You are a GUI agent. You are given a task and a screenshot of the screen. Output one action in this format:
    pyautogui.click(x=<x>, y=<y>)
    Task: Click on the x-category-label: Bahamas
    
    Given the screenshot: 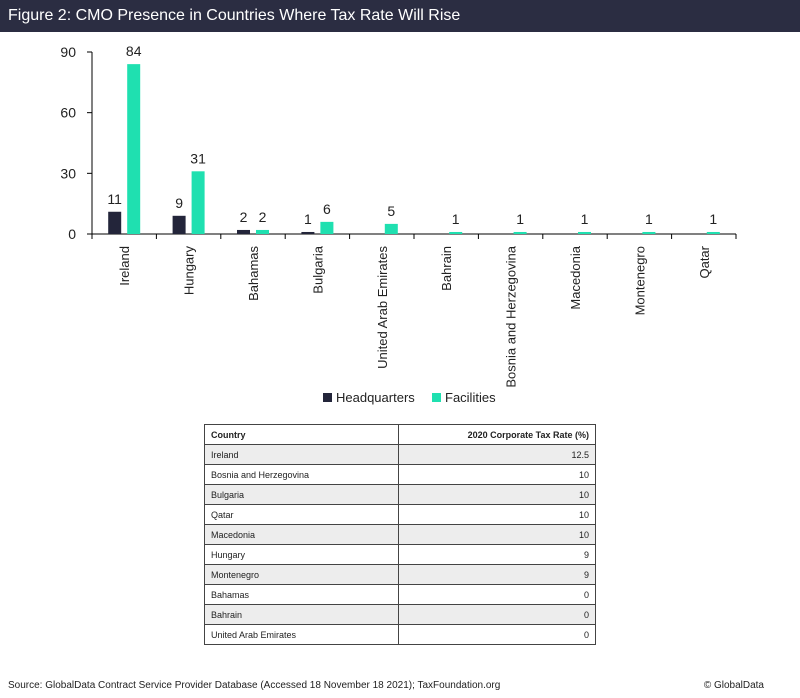 What is the action you would take?
    pyautogui.click(x=253, y=273)
    